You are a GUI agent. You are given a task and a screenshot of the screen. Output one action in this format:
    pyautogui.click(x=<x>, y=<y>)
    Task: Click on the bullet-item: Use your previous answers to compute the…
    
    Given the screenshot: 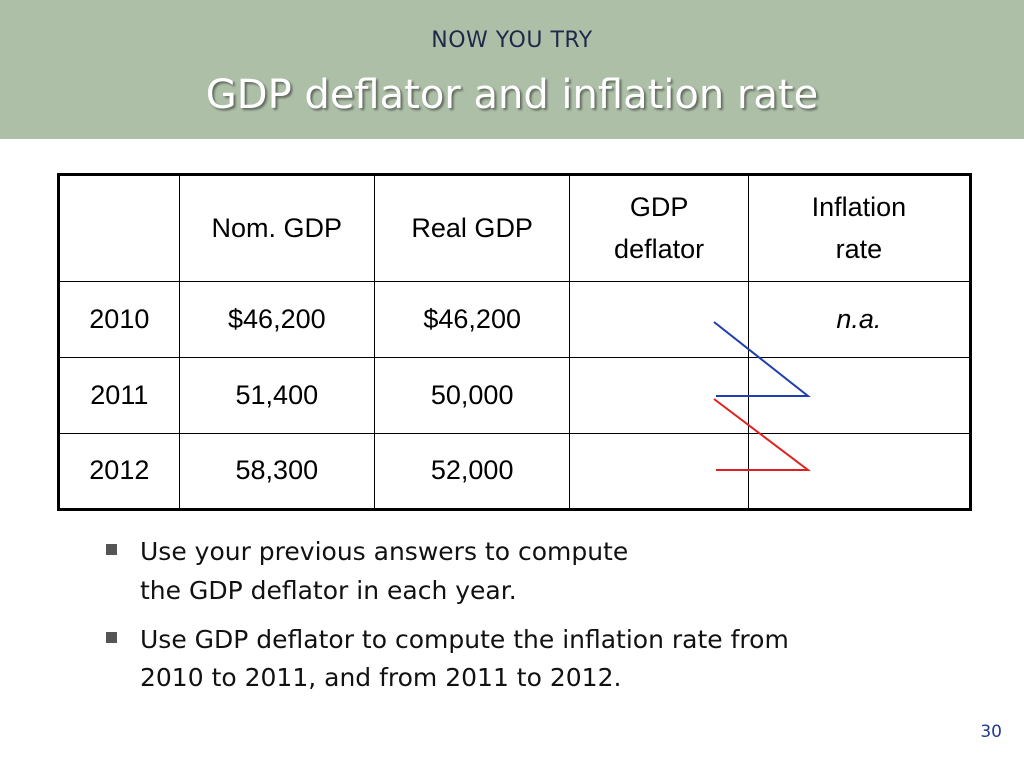 What is the action you would take?
    pyautogui.click(x=544, y=572)
    